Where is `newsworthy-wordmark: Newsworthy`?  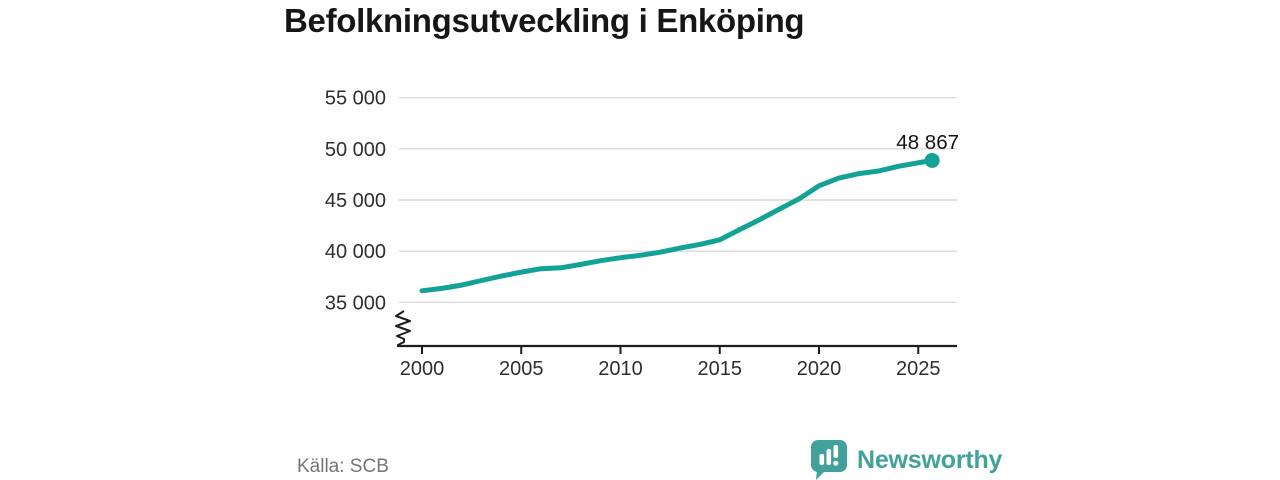 newsworthy-wordmark: Newsworthy is located at coordinates (930, 459).